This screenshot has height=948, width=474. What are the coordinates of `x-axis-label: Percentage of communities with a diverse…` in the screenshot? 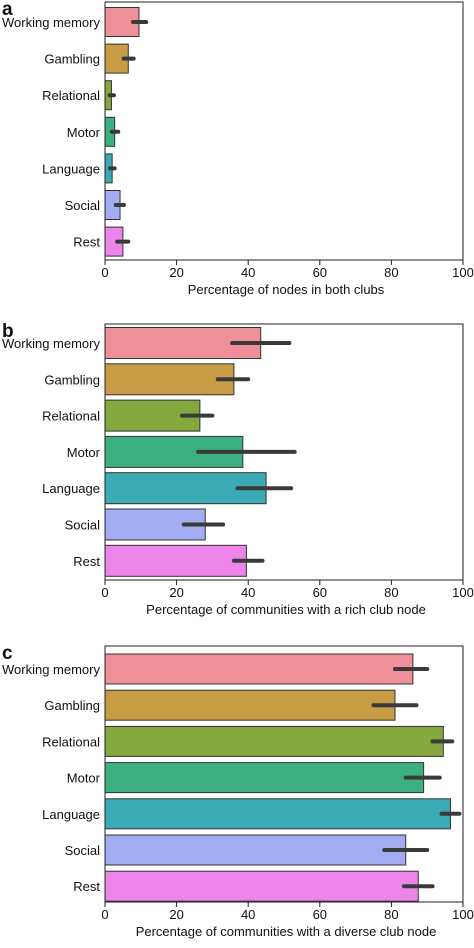 It's located at (286, 931).